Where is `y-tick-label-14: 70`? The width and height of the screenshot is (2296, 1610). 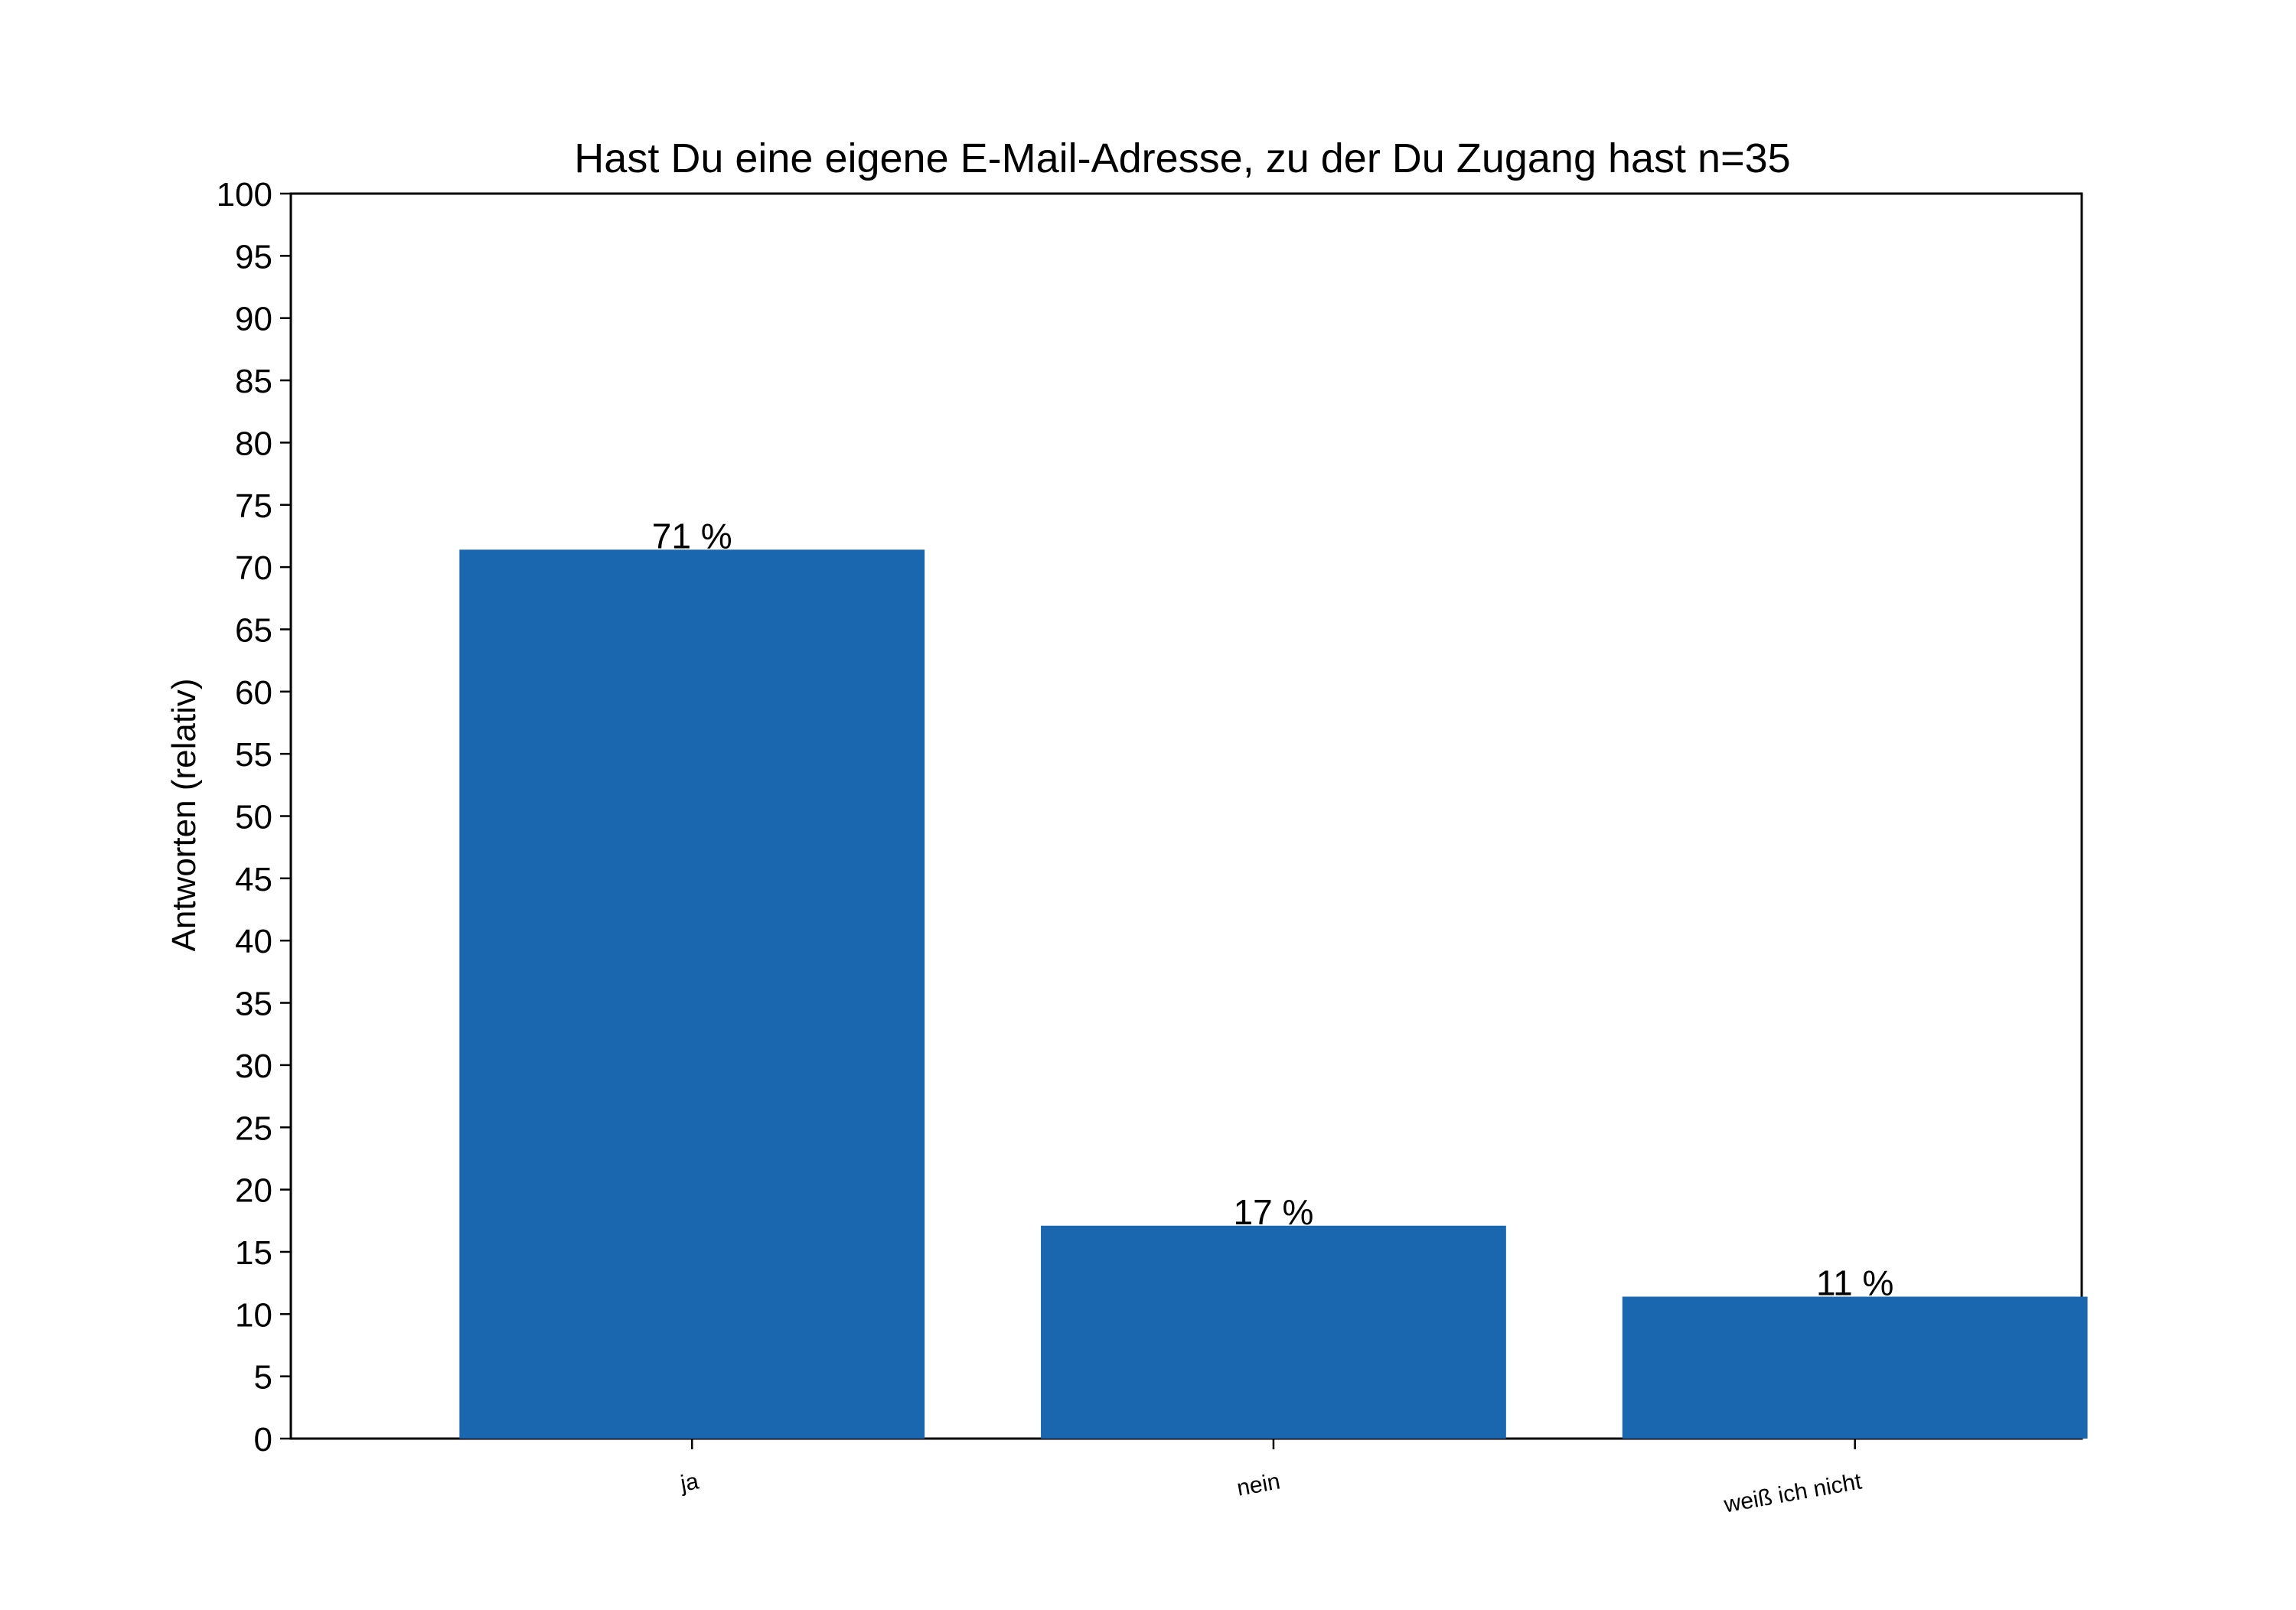
y-tick-label-14: 70 is located at coordinates (253, 568).